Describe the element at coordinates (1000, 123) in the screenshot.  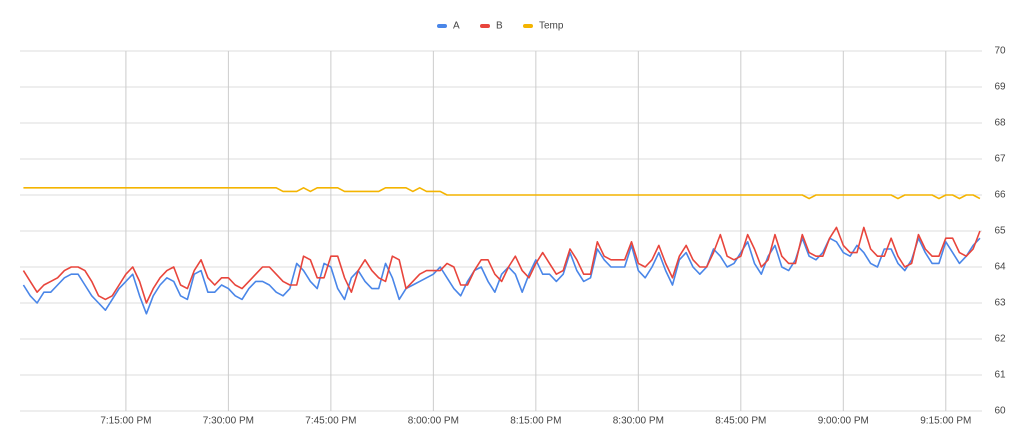
I see `y-tick-label: 68` at that location.